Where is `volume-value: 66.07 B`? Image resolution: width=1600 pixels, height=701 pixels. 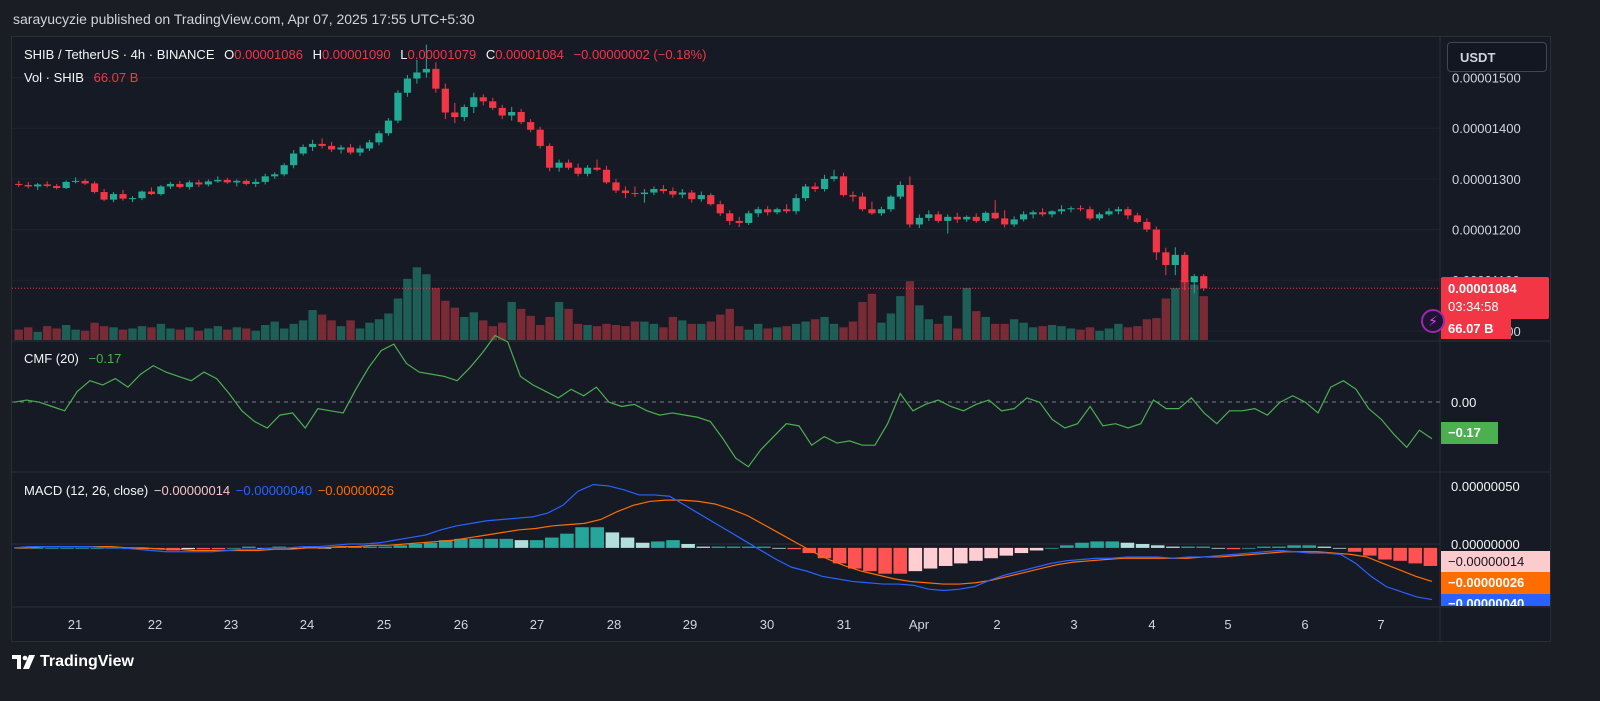
volume-value: 66.07 B is located at coordinates (116, 77).